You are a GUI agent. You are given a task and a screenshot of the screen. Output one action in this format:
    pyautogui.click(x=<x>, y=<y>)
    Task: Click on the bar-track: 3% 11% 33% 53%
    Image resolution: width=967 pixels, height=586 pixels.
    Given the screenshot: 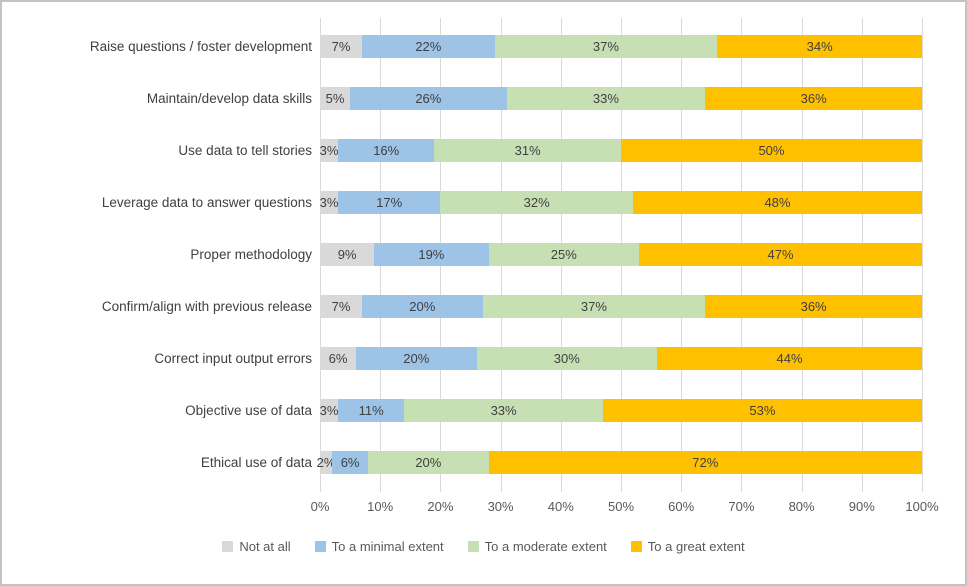 What is the action you would take?
    pyautogui.click(x=620, y=410)
    